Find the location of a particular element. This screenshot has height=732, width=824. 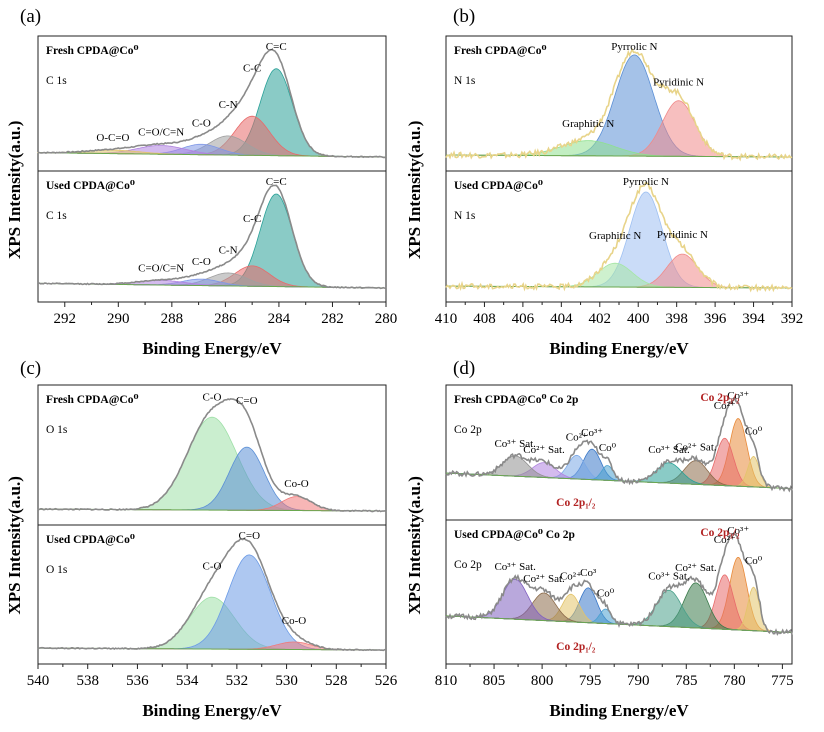

x-tick-label: 795 is located at coordinates (590, 681).